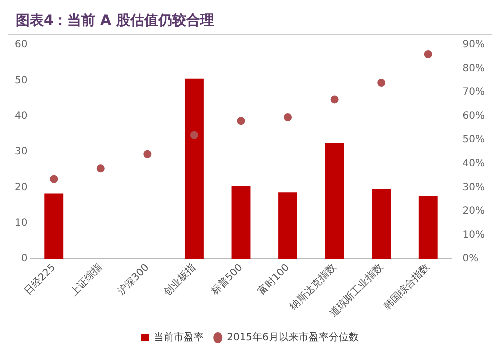  I want to click on y-tick-label: 50, so click(21, 80).